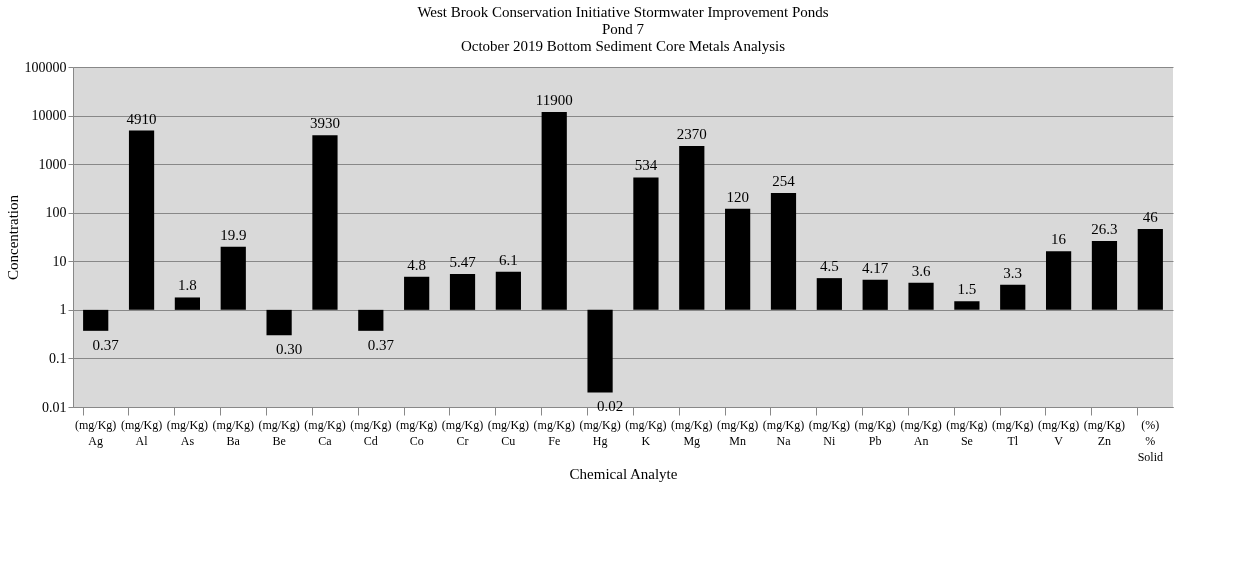 The width and height of the screenshot is (1252, 566). Describe the element at coordinates (508, 432) in the screenshot. I see `x-tick-label: (mg/Kg) Cu` at that location.